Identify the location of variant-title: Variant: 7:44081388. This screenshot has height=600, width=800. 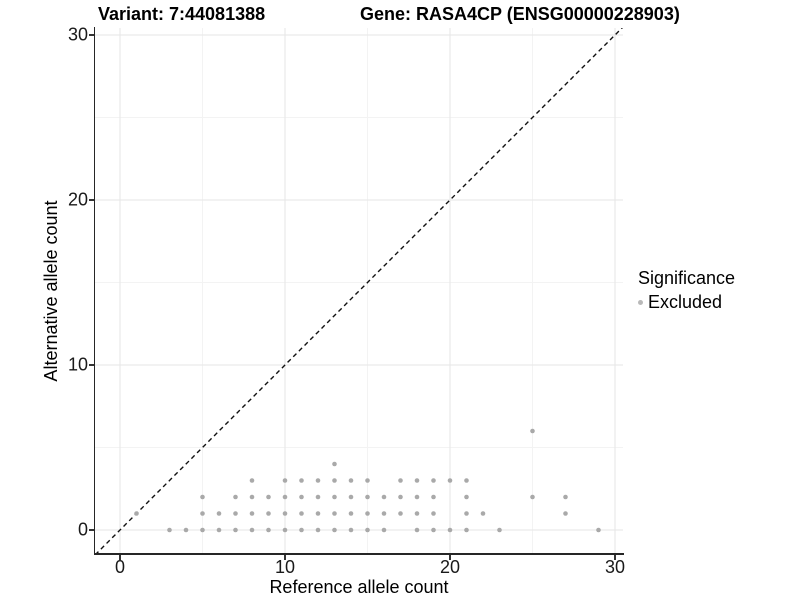
(182, 14).